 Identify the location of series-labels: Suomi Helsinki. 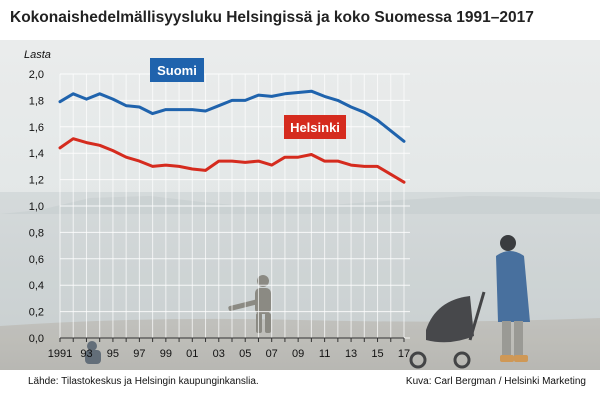
(248, 98).